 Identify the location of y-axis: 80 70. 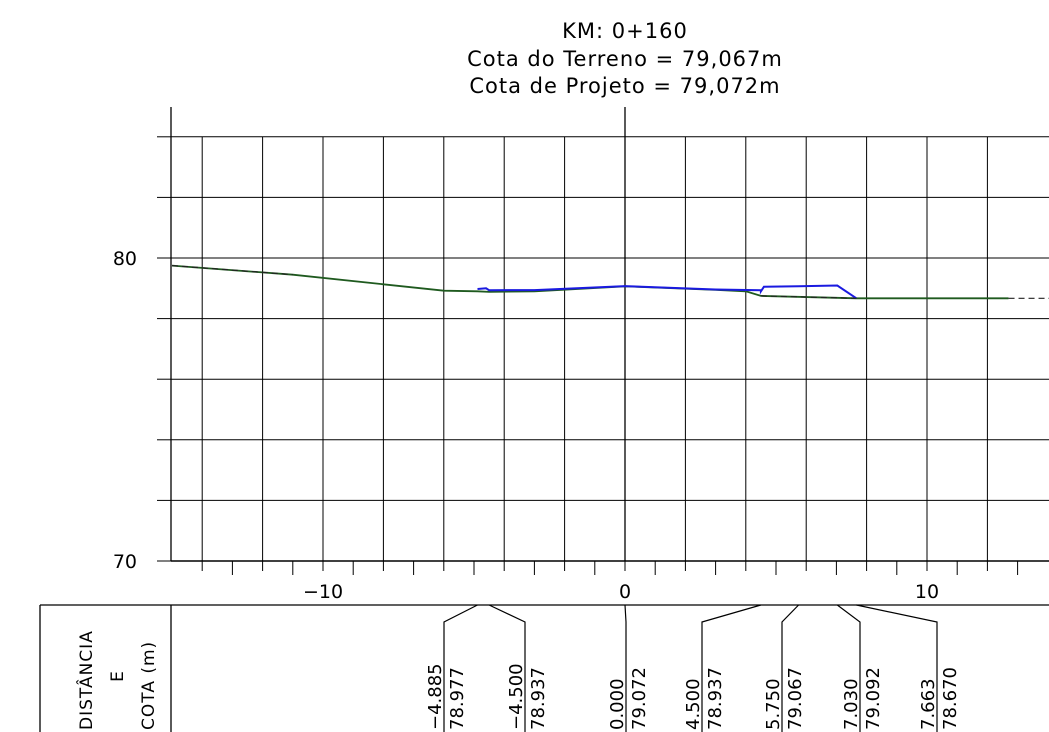
(125, 410).